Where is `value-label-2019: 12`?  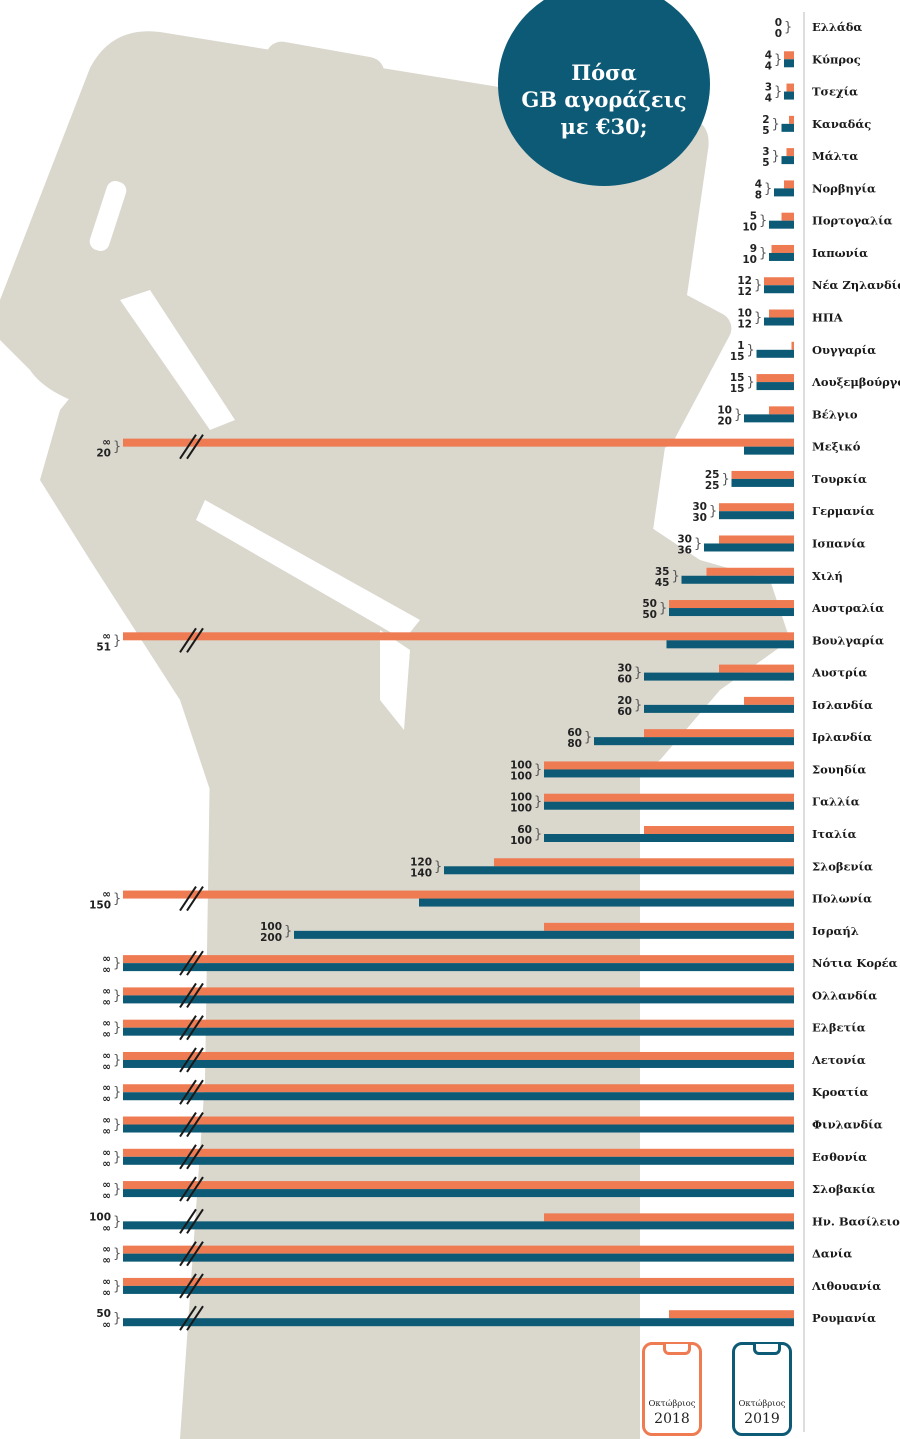
value-label-2019: 12 is located at coordinates (744, 292).